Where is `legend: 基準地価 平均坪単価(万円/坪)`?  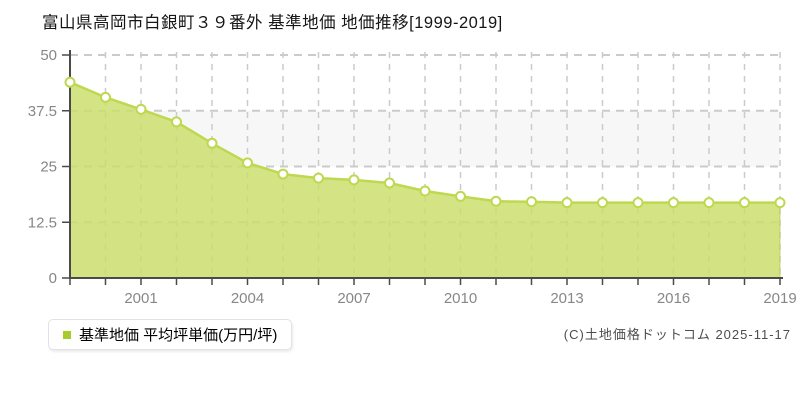 legend: 基準地価 平均坪単価(万円/坪) is located at coordinates (170, 334).